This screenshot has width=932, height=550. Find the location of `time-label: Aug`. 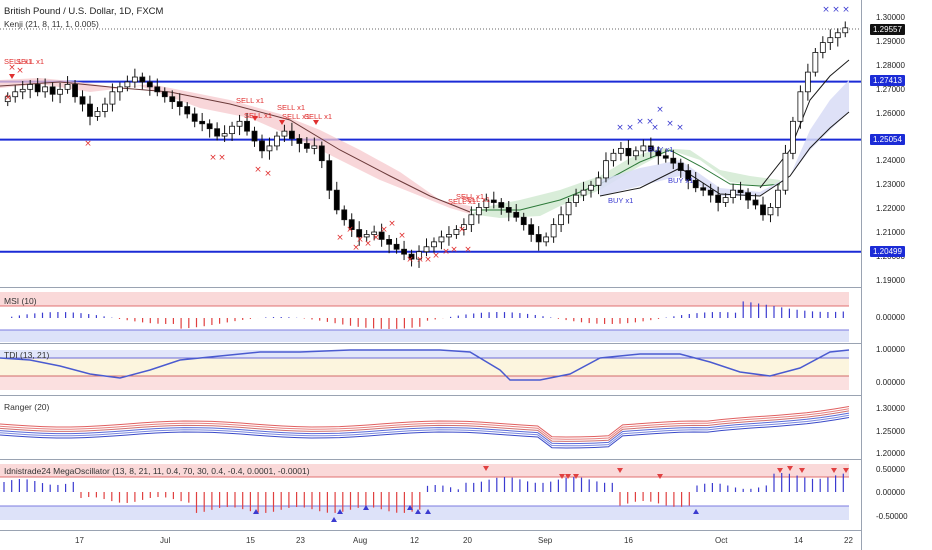

time-label: Aug is located at coordinates (360, 540).